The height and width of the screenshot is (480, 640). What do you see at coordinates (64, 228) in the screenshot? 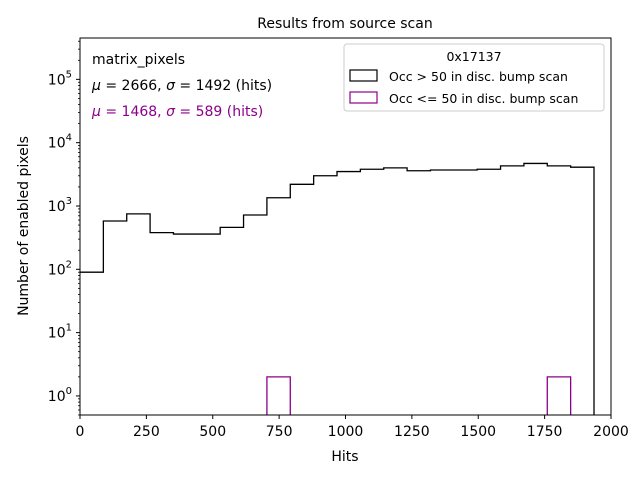
I see `y-axis: 10⁰ 10¹ 10² 10³ 10⁴ 10⁵` at bounding box center [64, 228].